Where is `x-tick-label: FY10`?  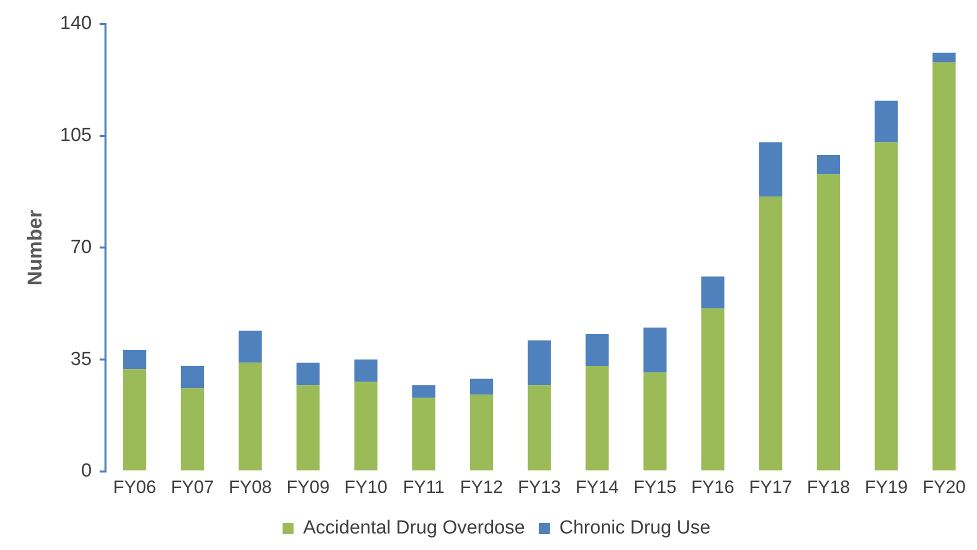 x-tick-label: FY10 is located at coordinates (366, 487).